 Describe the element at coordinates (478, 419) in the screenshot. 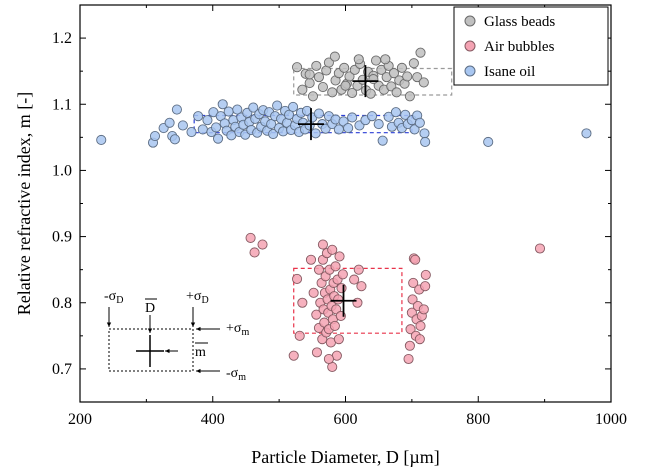

I see `x-tick-label-800: 800` at that location.